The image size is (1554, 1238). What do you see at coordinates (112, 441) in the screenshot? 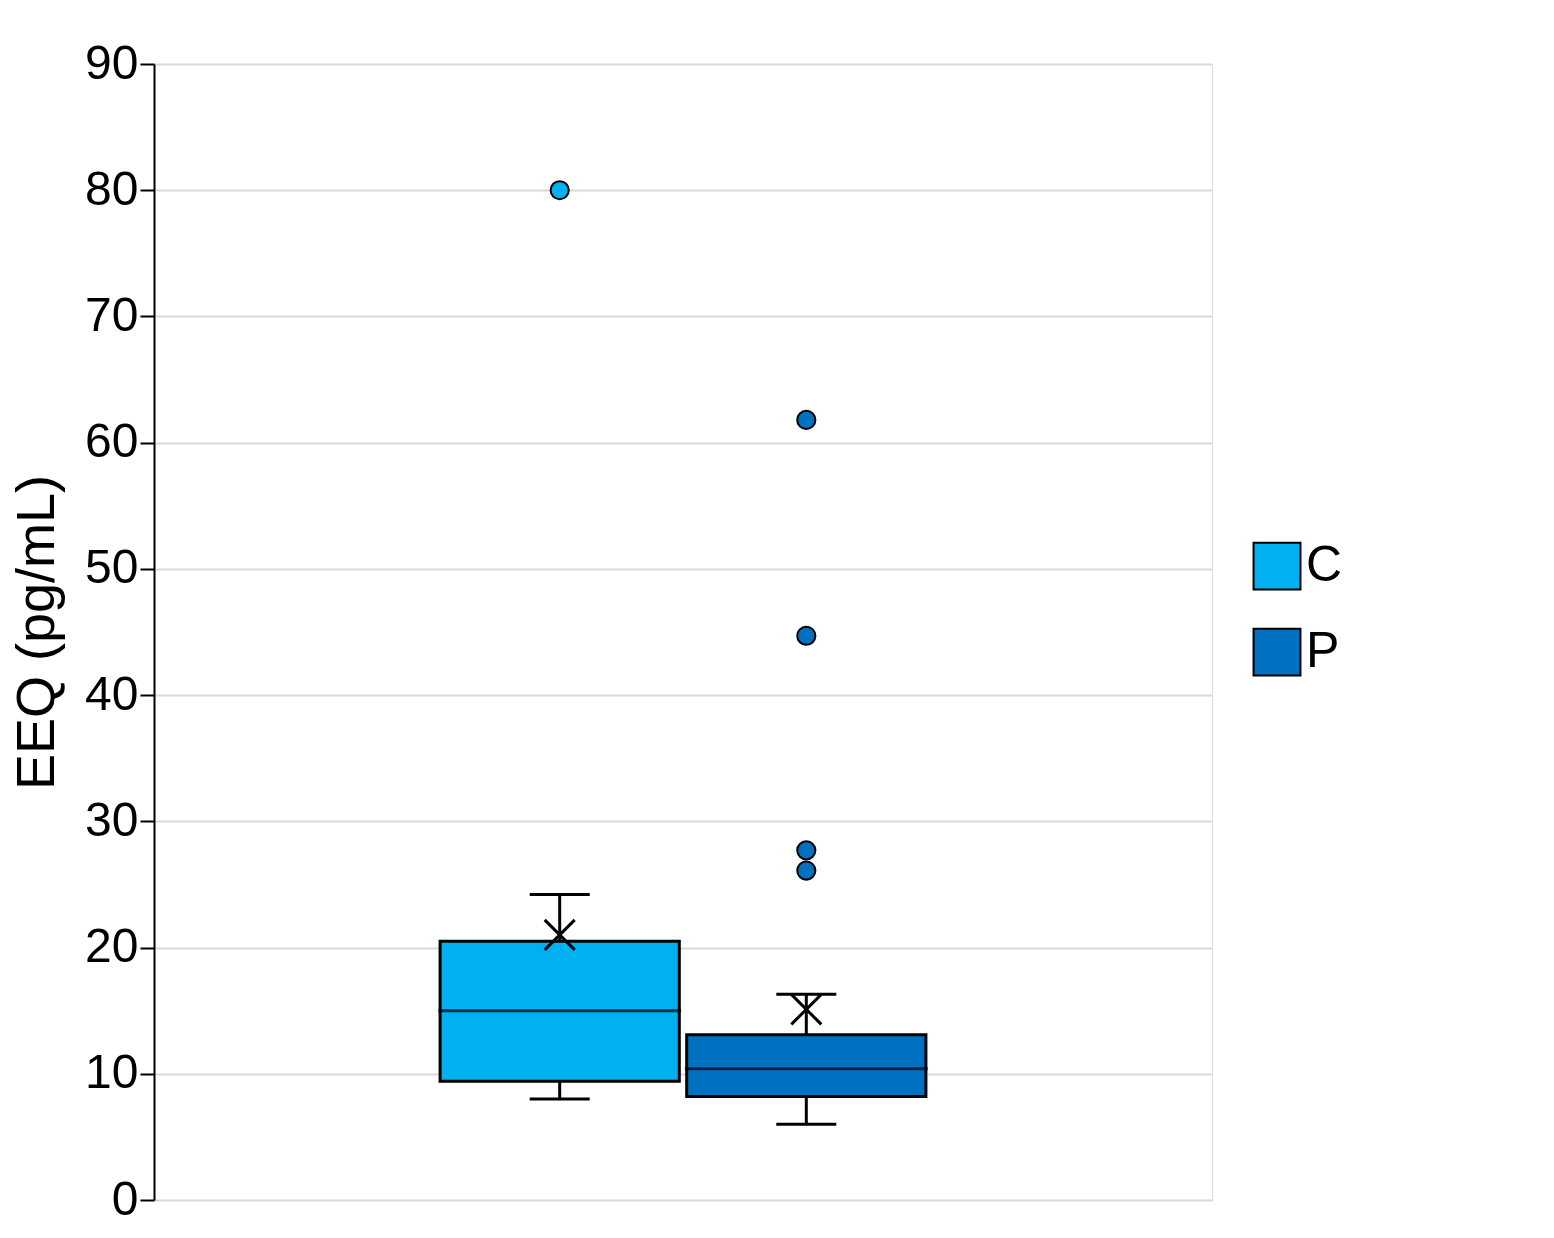
I see `y-tick-label: 60` at bounding box center [112, 441].